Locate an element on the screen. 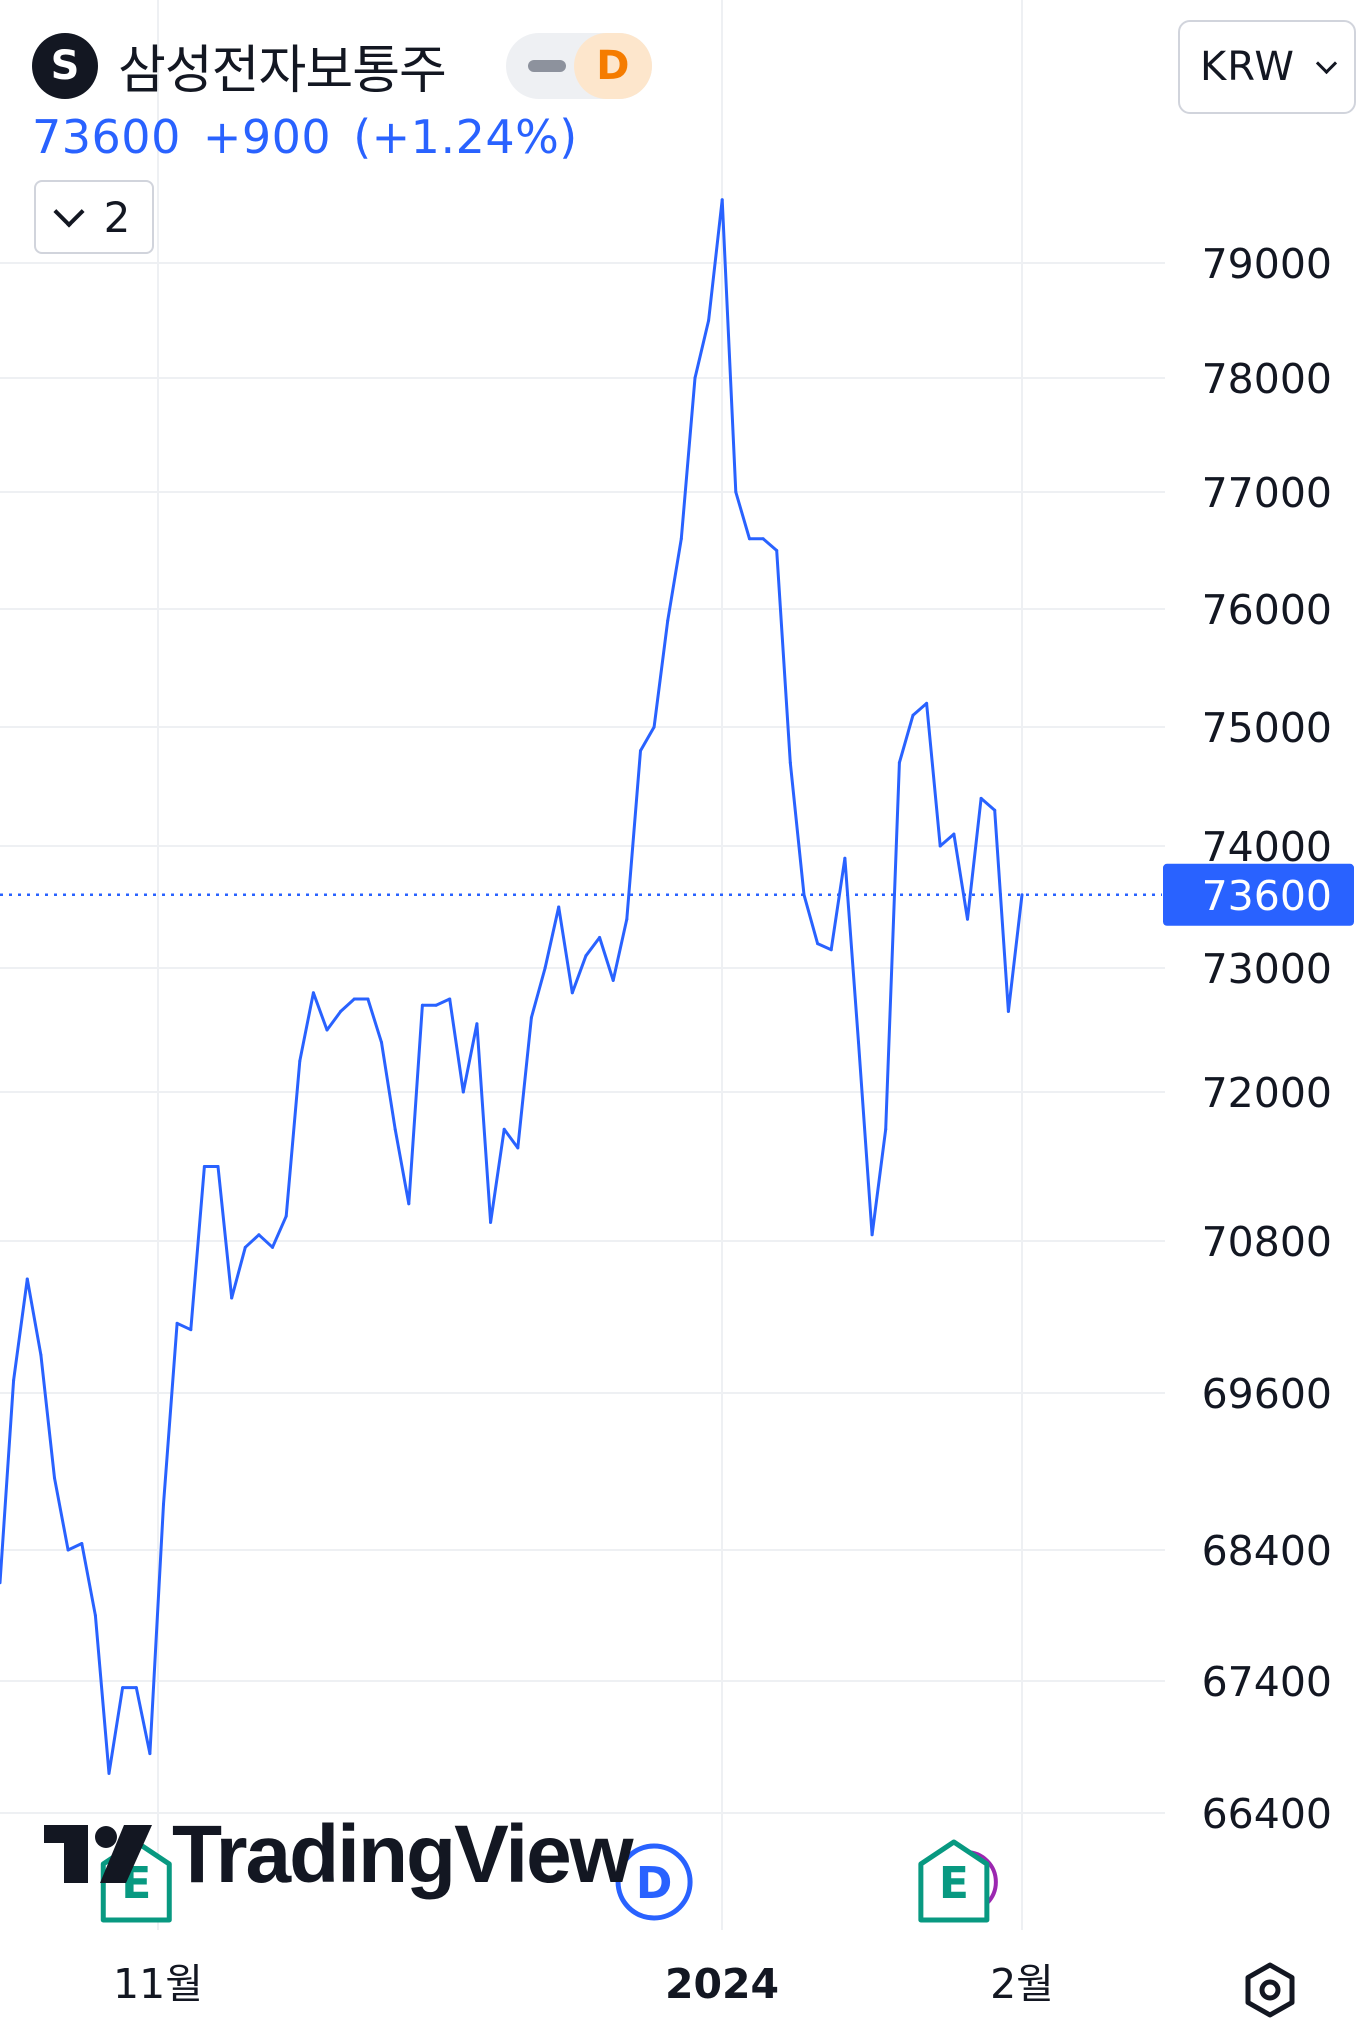 The width and height of the screenshot is (1372, 2032). interval-pill: D is located at coordinates (578, 65).